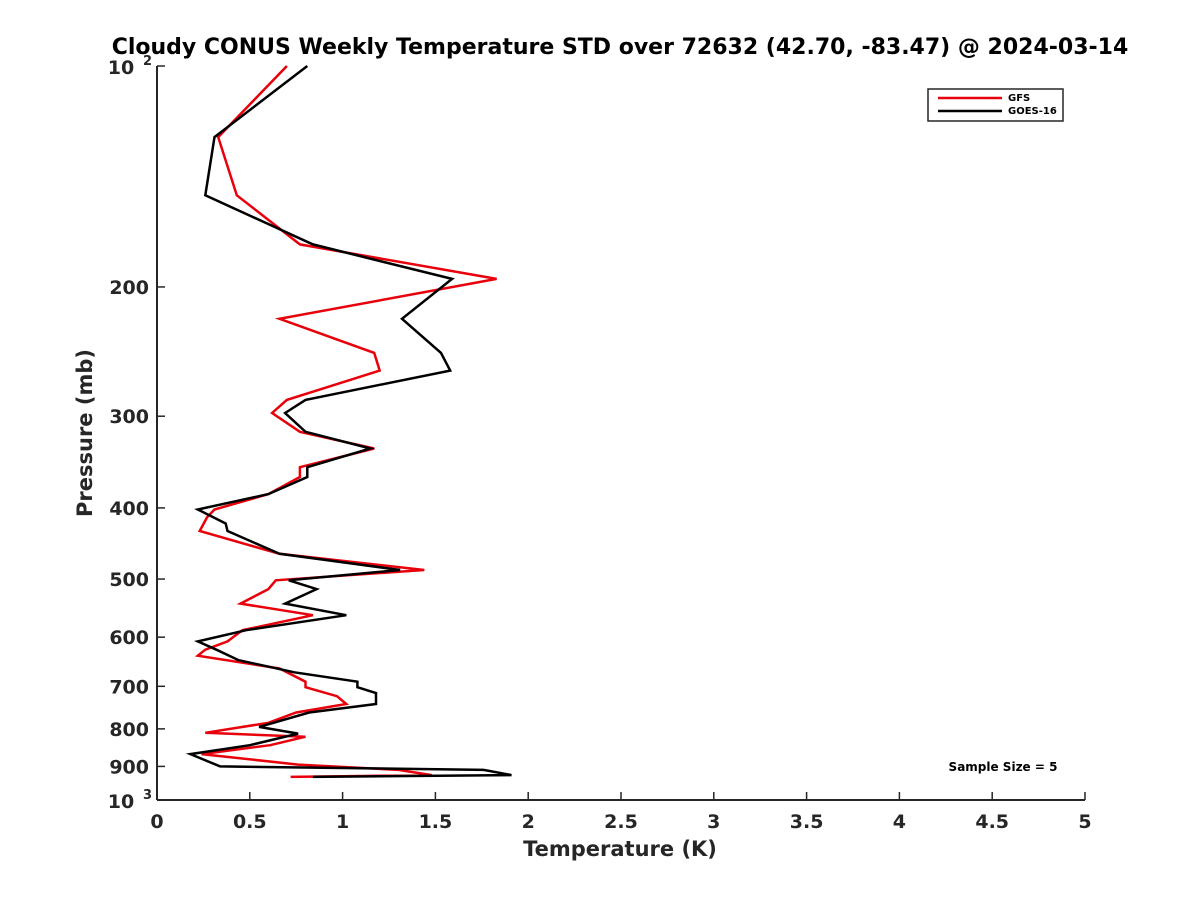 The height and width of the screenshot is (900, 1200). Describe the element at coordinates (129, 580) in the screenshot. I see `y-tick-label: 500` at that location.